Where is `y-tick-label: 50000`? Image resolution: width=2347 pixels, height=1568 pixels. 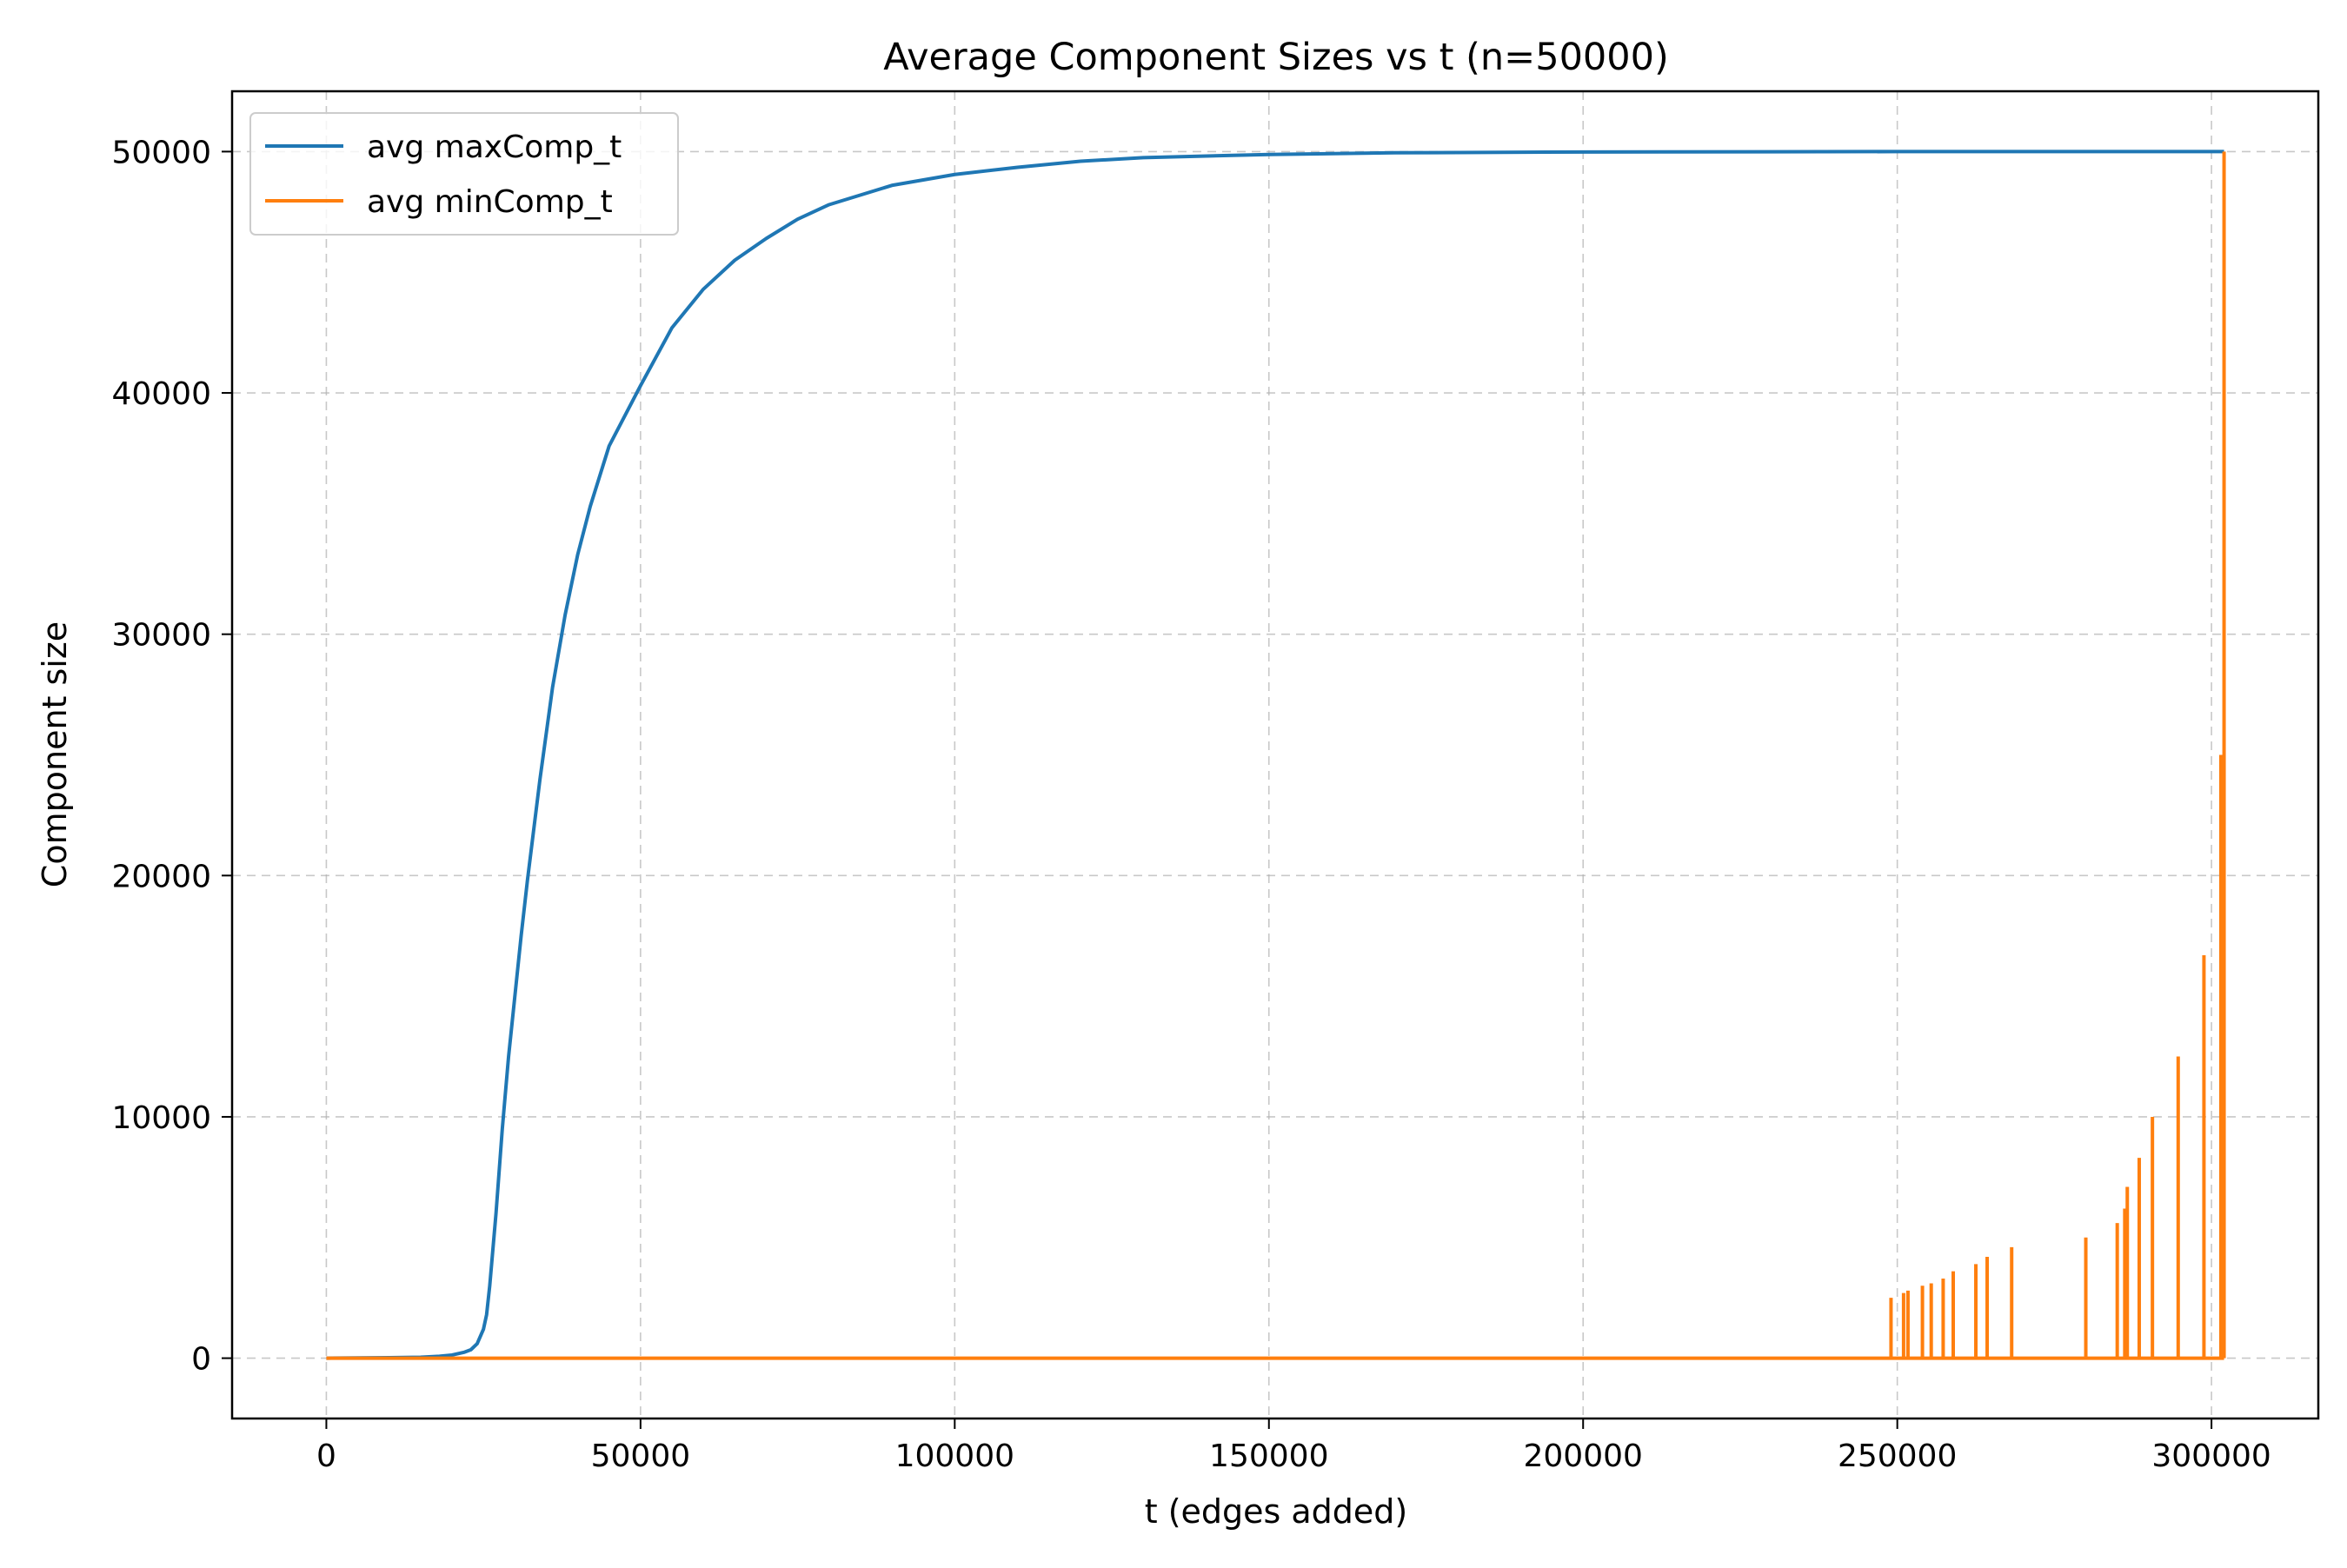
y-tick-label: 50000 is located at coordinates (161, 152).